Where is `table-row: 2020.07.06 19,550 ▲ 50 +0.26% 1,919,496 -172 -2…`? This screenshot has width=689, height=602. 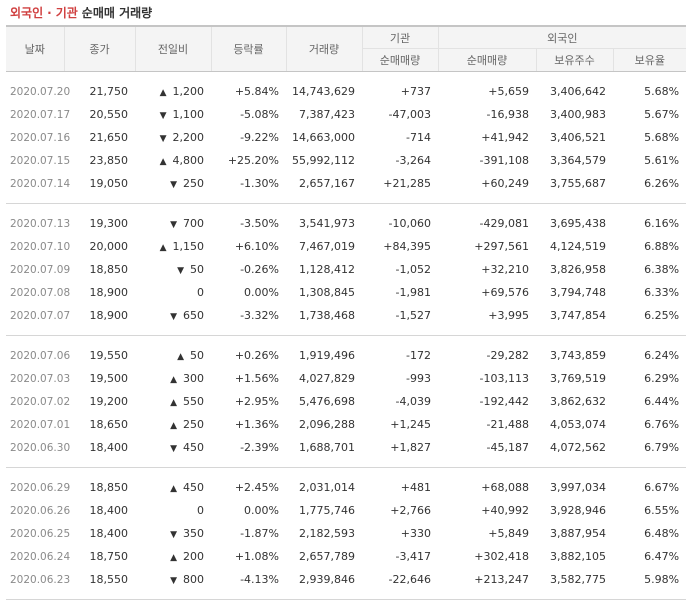
table-row: 2020.07.06 19,550 ▲ 50 +0.26% 1,919,496 -172 -2… is located at coordinates (346, 355).